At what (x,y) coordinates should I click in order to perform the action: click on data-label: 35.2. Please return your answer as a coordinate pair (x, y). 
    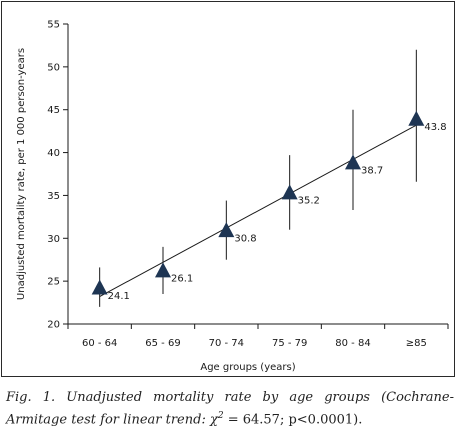
    Looking at the image, I should click on (309, 201).